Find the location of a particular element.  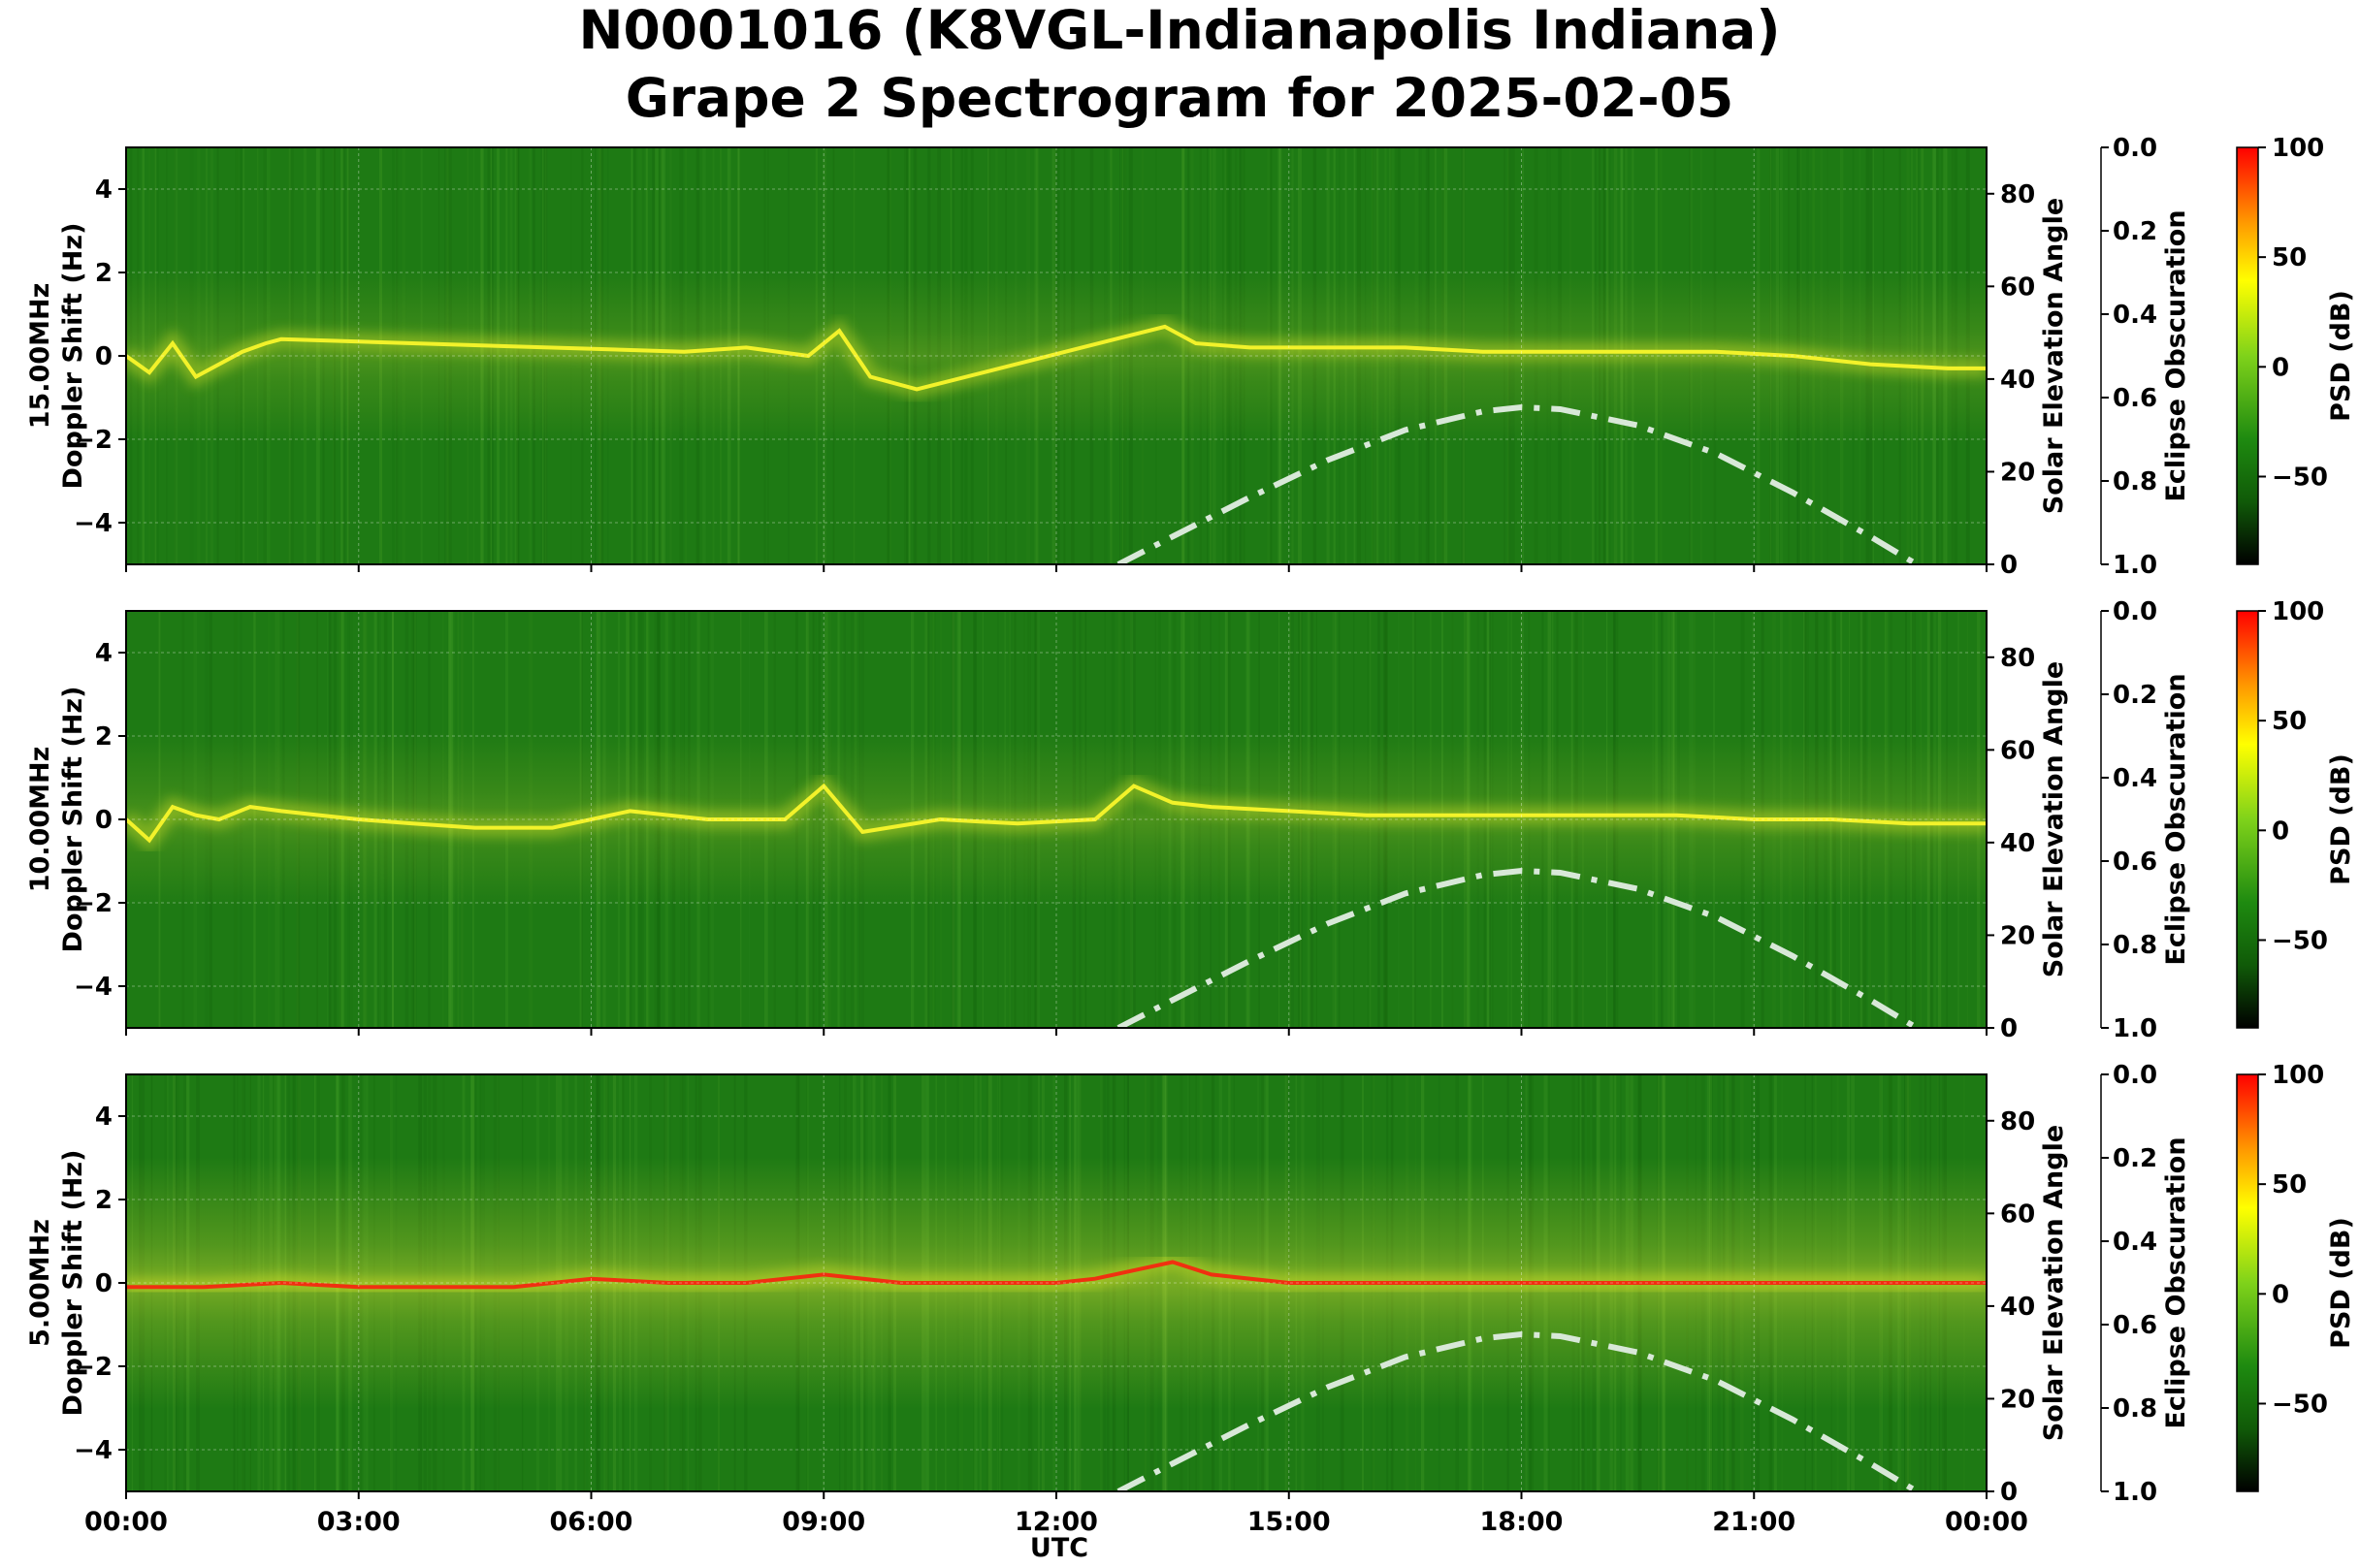

x-axis-label: UTC is located at coordinates (1059, 1548).